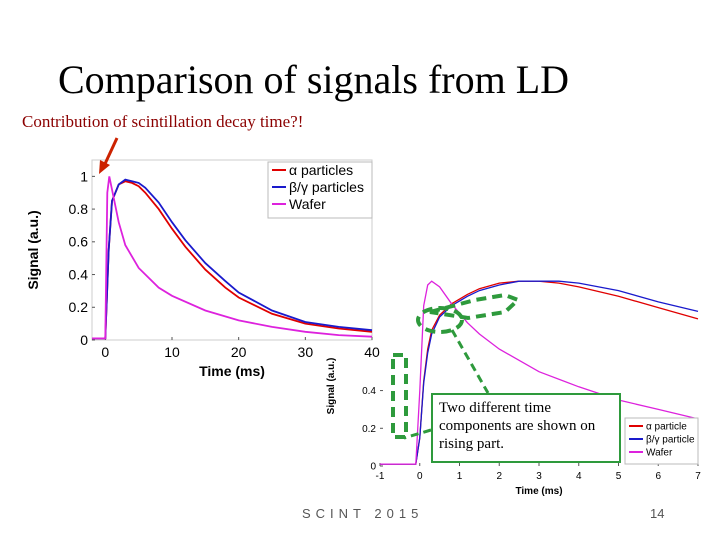 The image size is (720, 540). What do you see at coordinates (698, 476) in the screenshot?
I see `x-tick-label: 7` at bounding box center [698, 476].